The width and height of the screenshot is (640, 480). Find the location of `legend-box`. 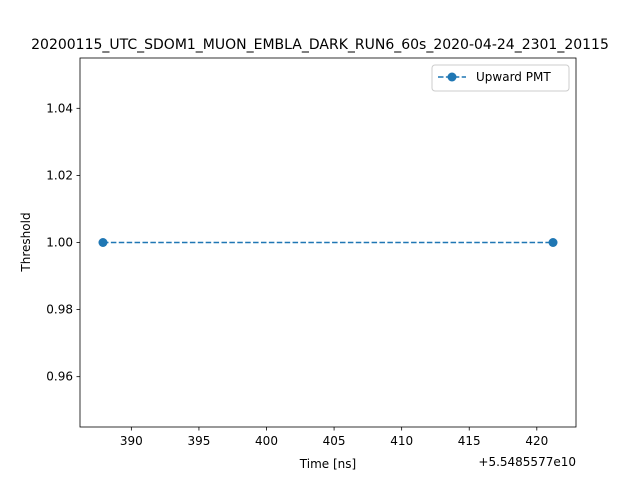

legend-box is located at coordinates (500, 78).